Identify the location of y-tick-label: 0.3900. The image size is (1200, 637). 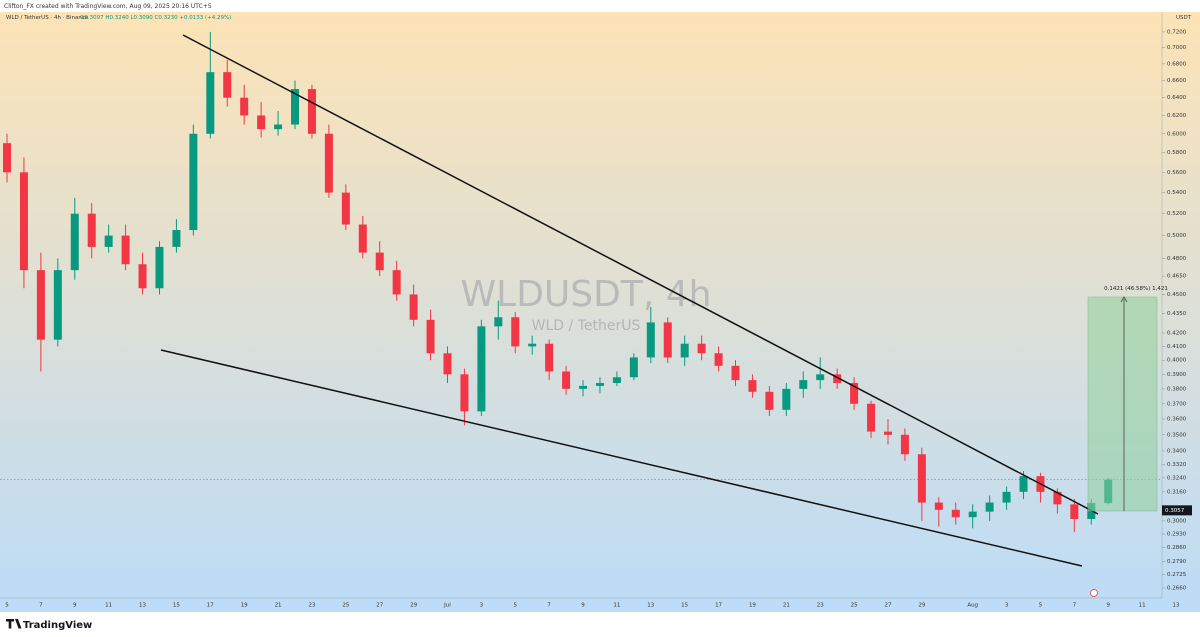
(1177, 375).